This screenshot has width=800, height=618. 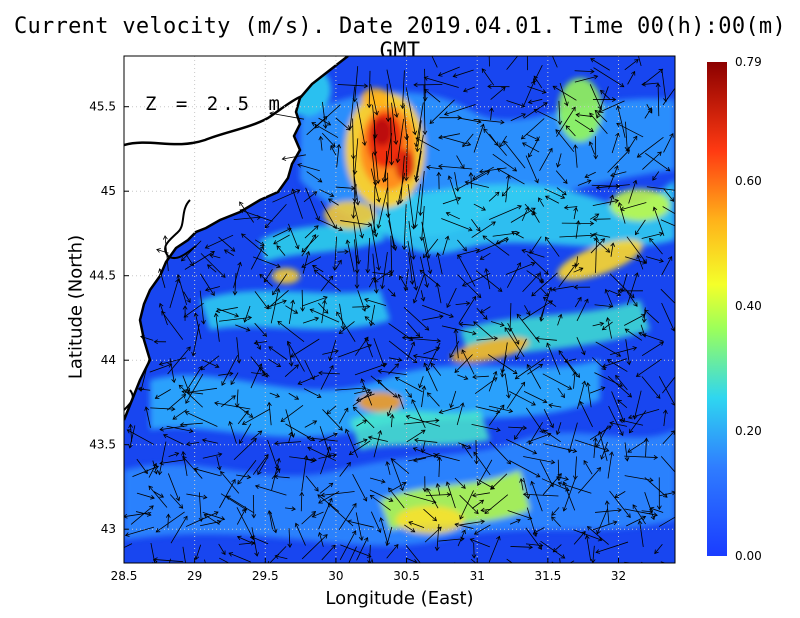 What do you see at coordinates (108, 529) in the screenshot?
I see `y-tick-label: 43` at bounding box center [108, 529].